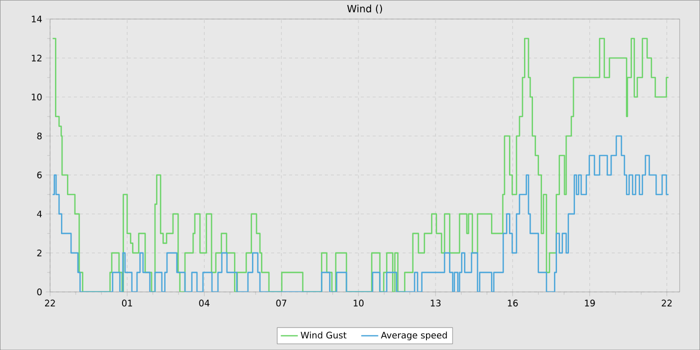  I want to click on y-tick-label: 12, so click(37, 58).